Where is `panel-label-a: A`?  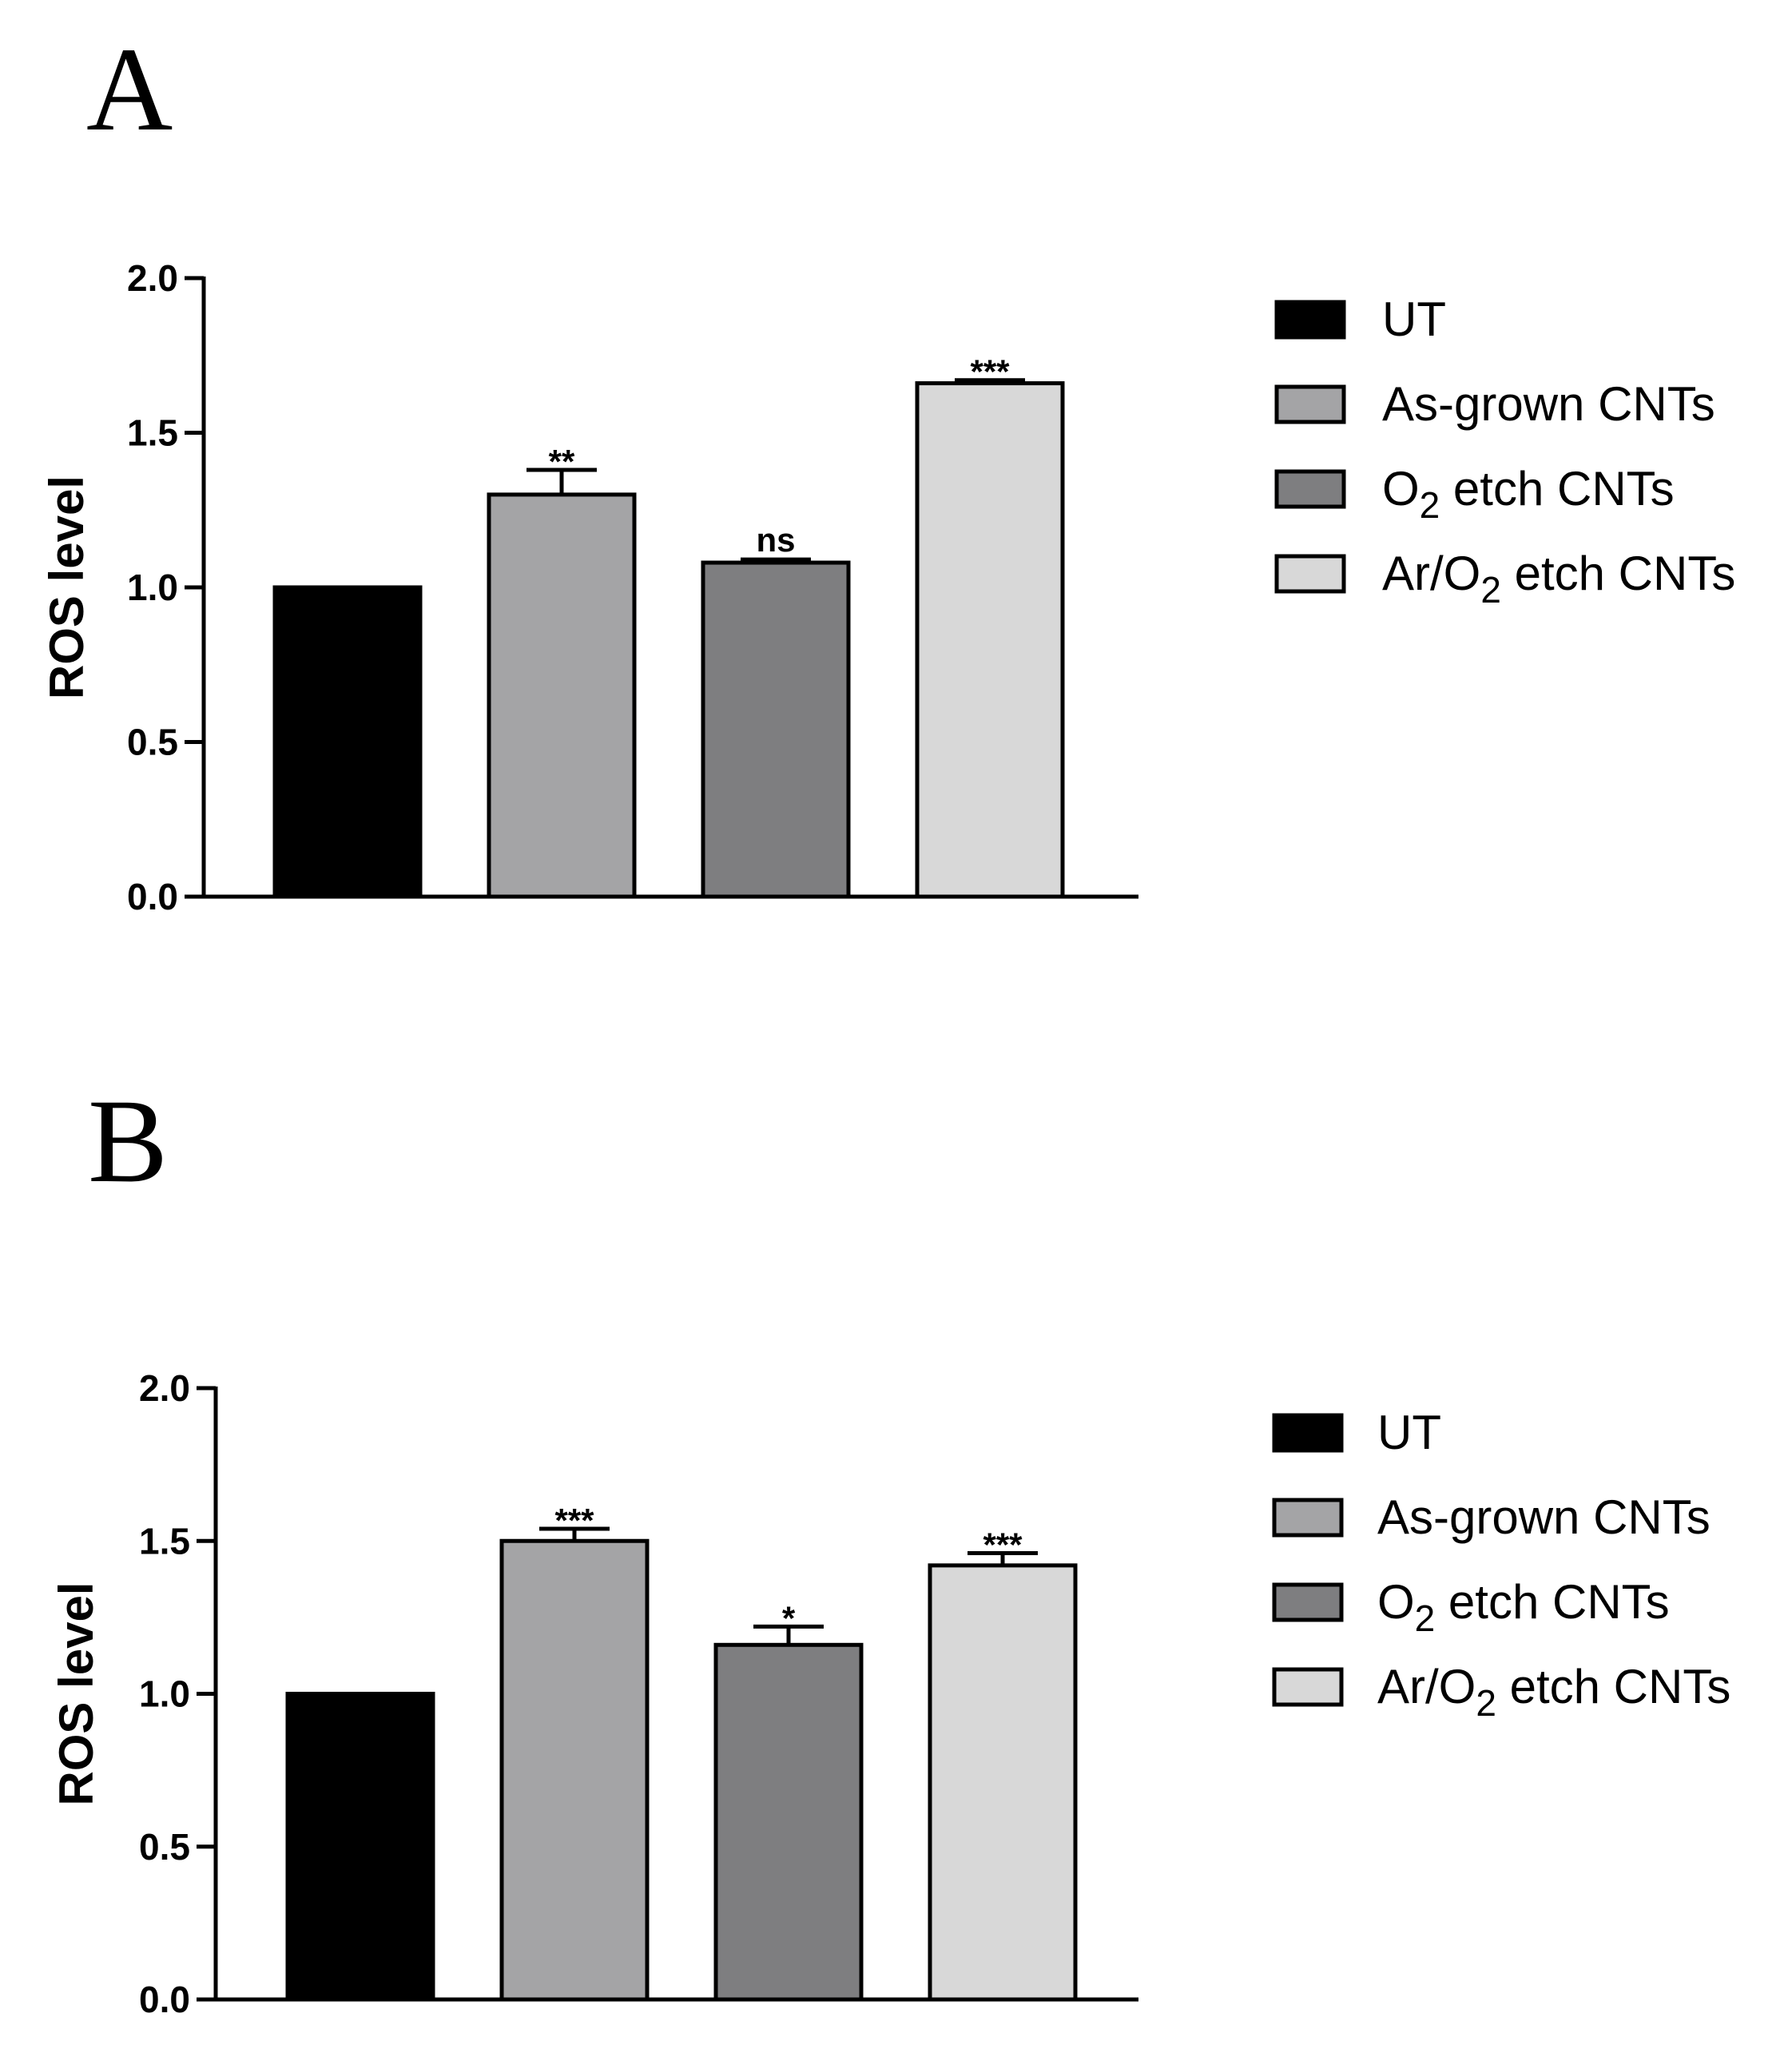 panel-label-a: A is located at coordinates (129, 89).